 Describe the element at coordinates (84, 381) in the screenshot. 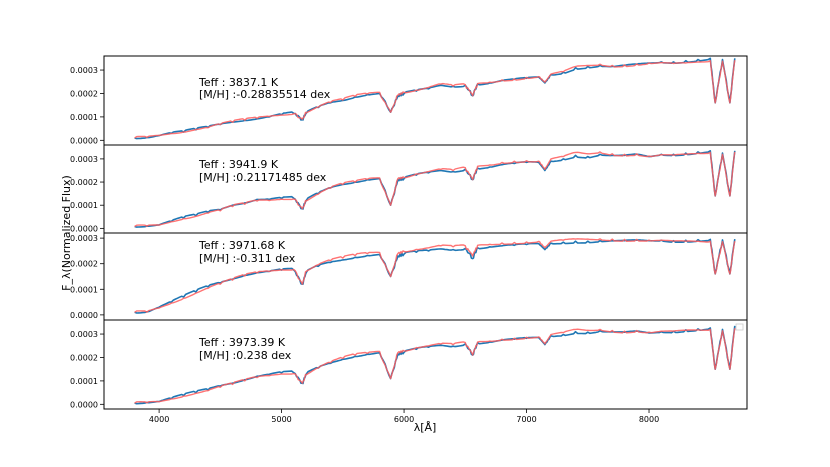

I see `panel-4-ytick-label-1: 0.0001` at that location.